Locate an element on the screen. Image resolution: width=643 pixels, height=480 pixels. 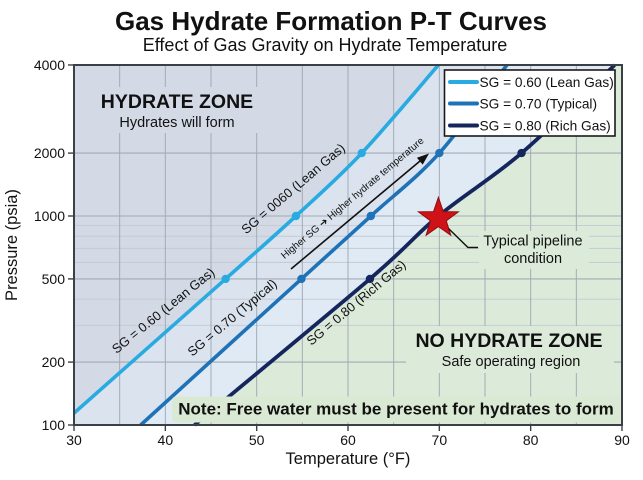
y-tick-label-4000: 4000 is located at coordinates (49, 65).